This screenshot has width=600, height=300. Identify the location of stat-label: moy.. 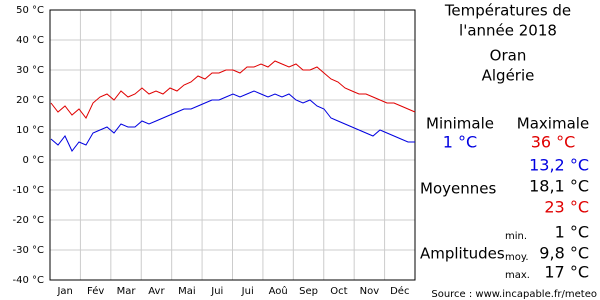
(517, 257).